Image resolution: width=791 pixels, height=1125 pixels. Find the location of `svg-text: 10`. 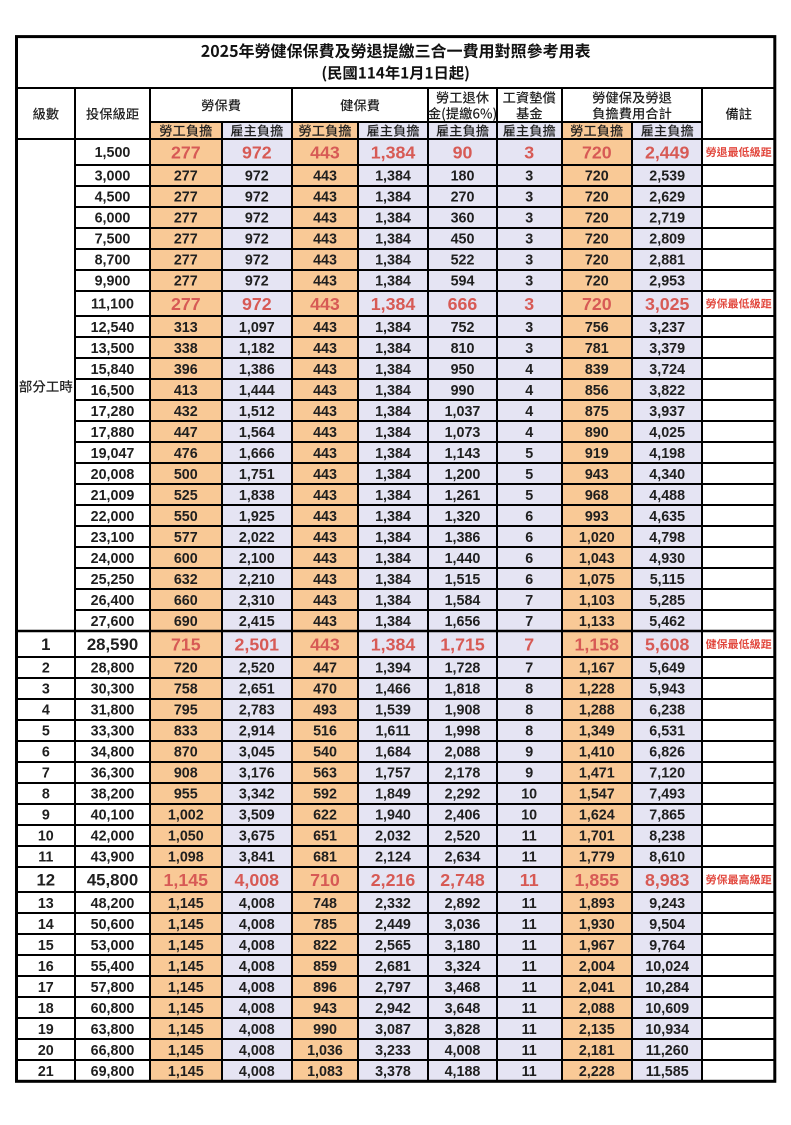

svg-text: 10 is located at coordinates (46, 836).